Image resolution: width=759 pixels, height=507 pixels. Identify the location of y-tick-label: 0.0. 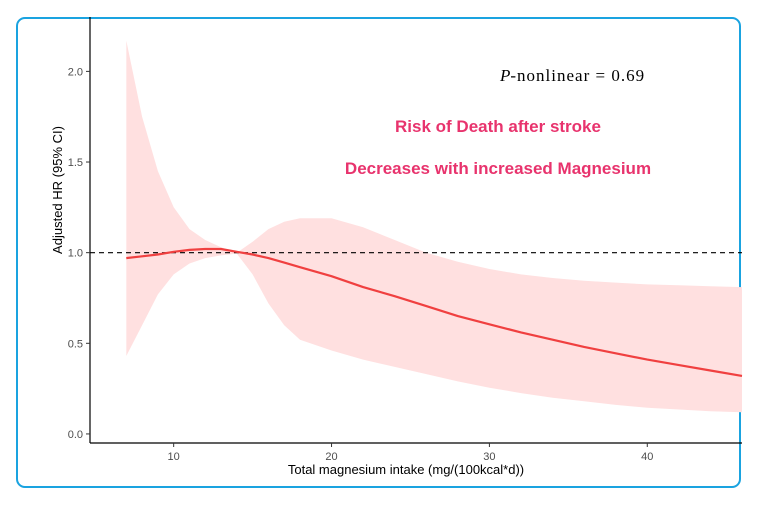
(75, 435).